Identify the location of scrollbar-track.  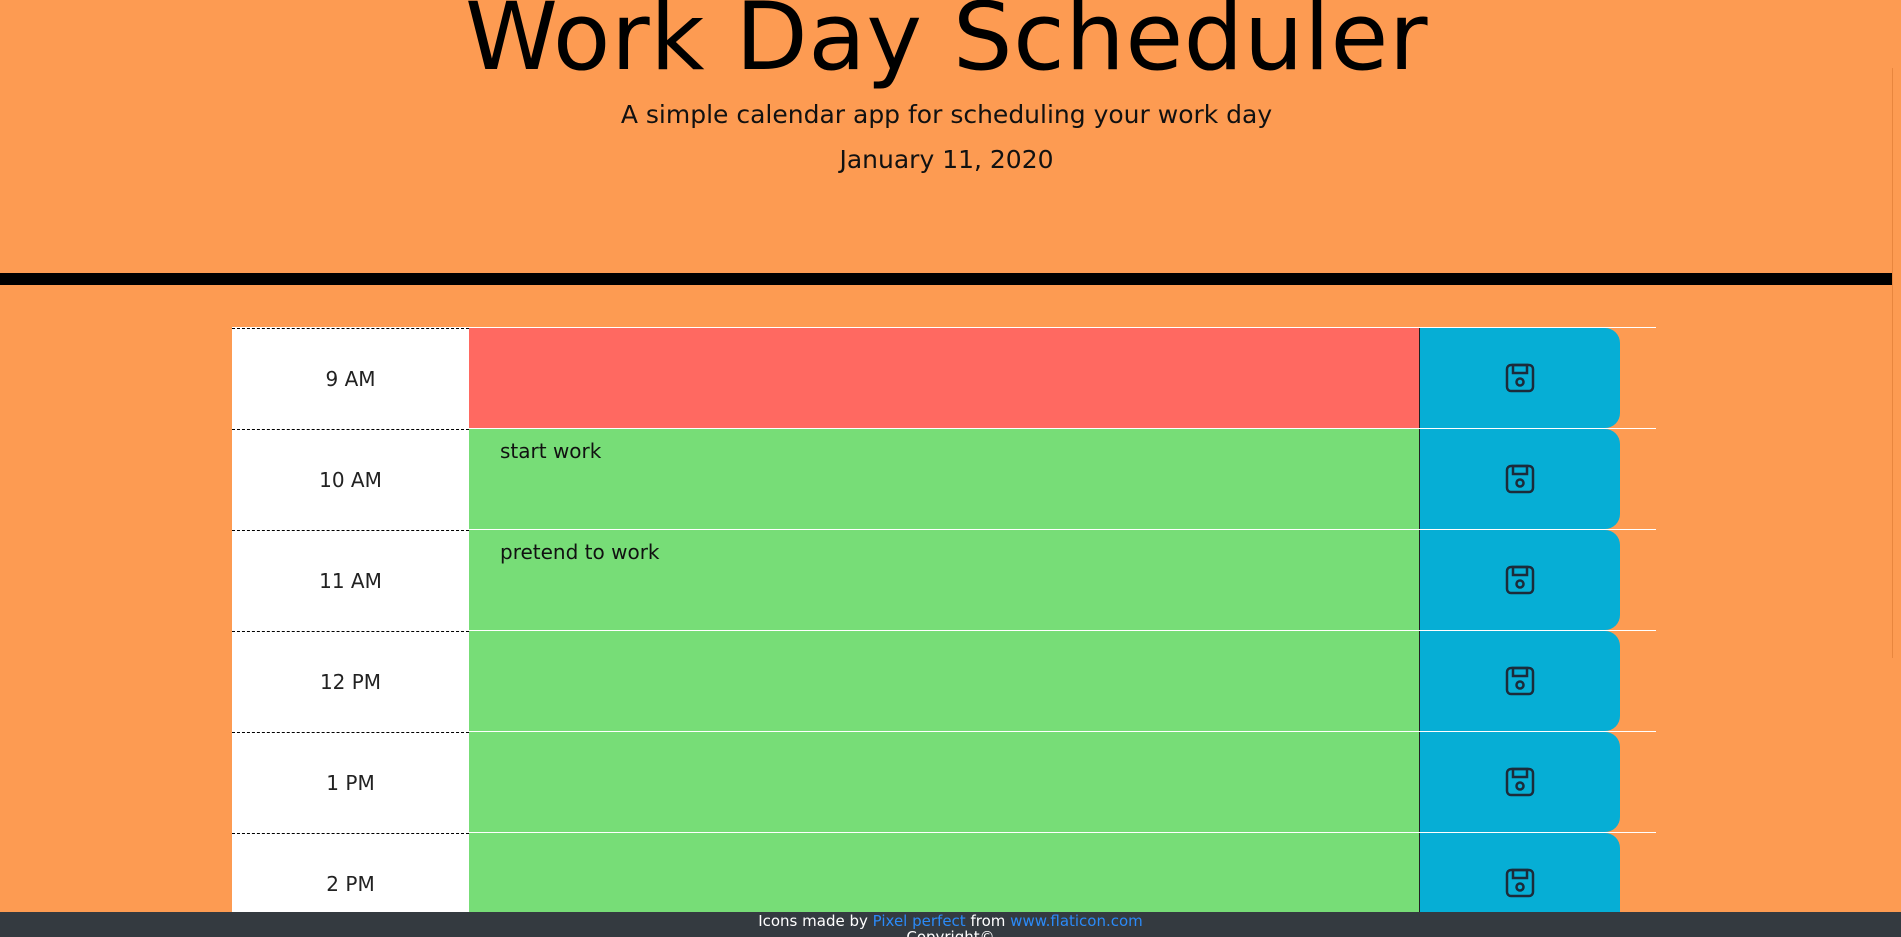
(1896, 456).